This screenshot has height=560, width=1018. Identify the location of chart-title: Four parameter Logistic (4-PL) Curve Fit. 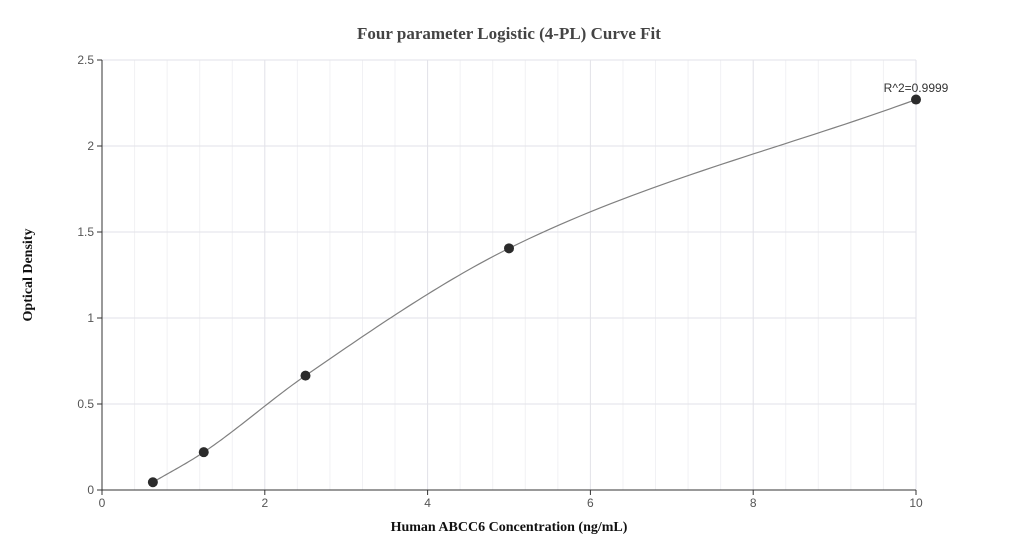
(509, 33).